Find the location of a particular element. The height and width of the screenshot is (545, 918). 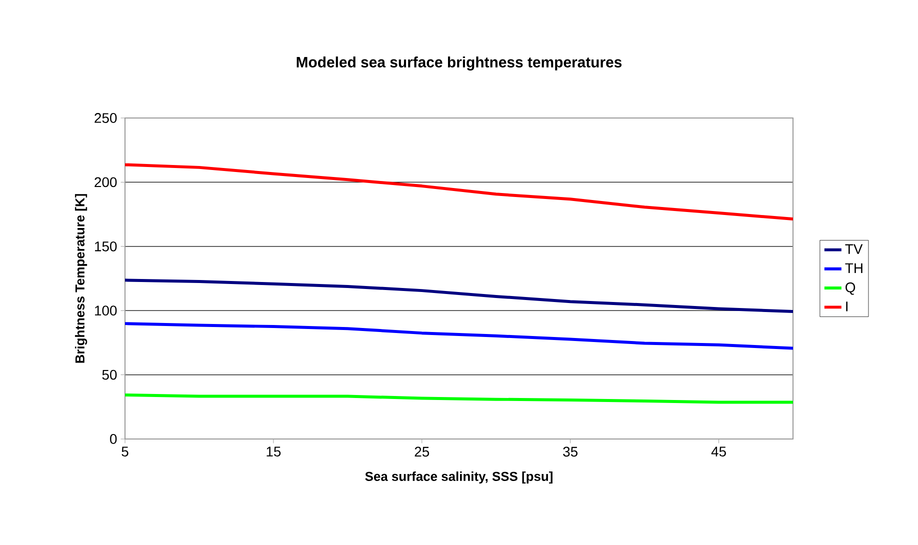

x-axis-title: Sea surface salinity, SSS [psu] is located at coordinates (458, 477).